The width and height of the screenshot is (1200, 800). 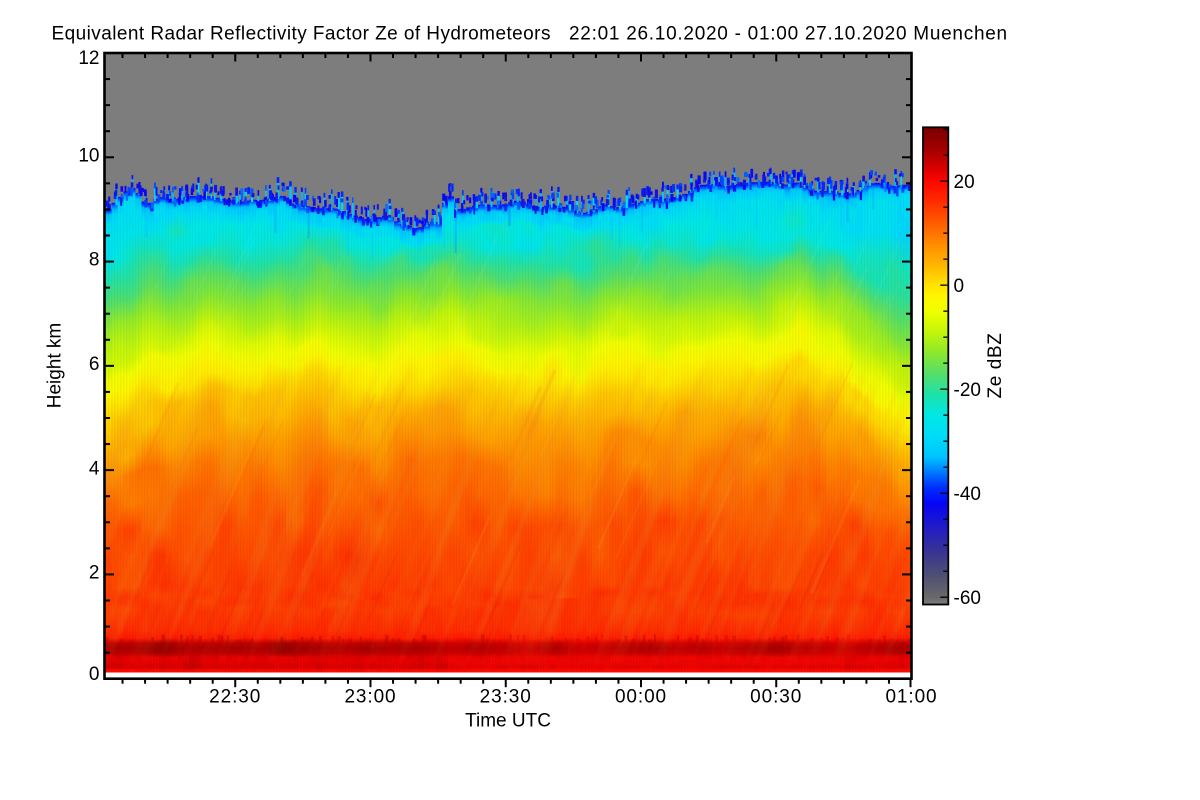 I want to click on svg-text: 01:00, so click(x=911, y=697).